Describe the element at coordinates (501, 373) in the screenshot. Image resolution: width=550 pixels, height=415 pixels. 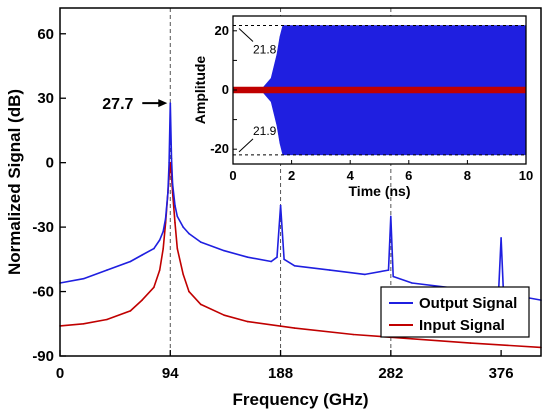
I see `x-tick-label: 376` at that location.